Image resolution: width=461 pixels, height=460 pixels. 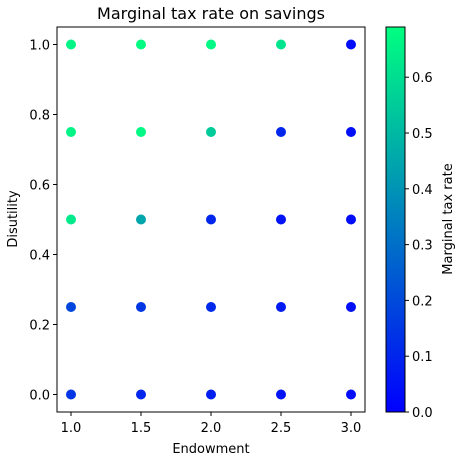 What do you see at coordinates (39, 326) in the screenshot?
I see `y-tick-label: 0.2` at bounding box center [39, 326].